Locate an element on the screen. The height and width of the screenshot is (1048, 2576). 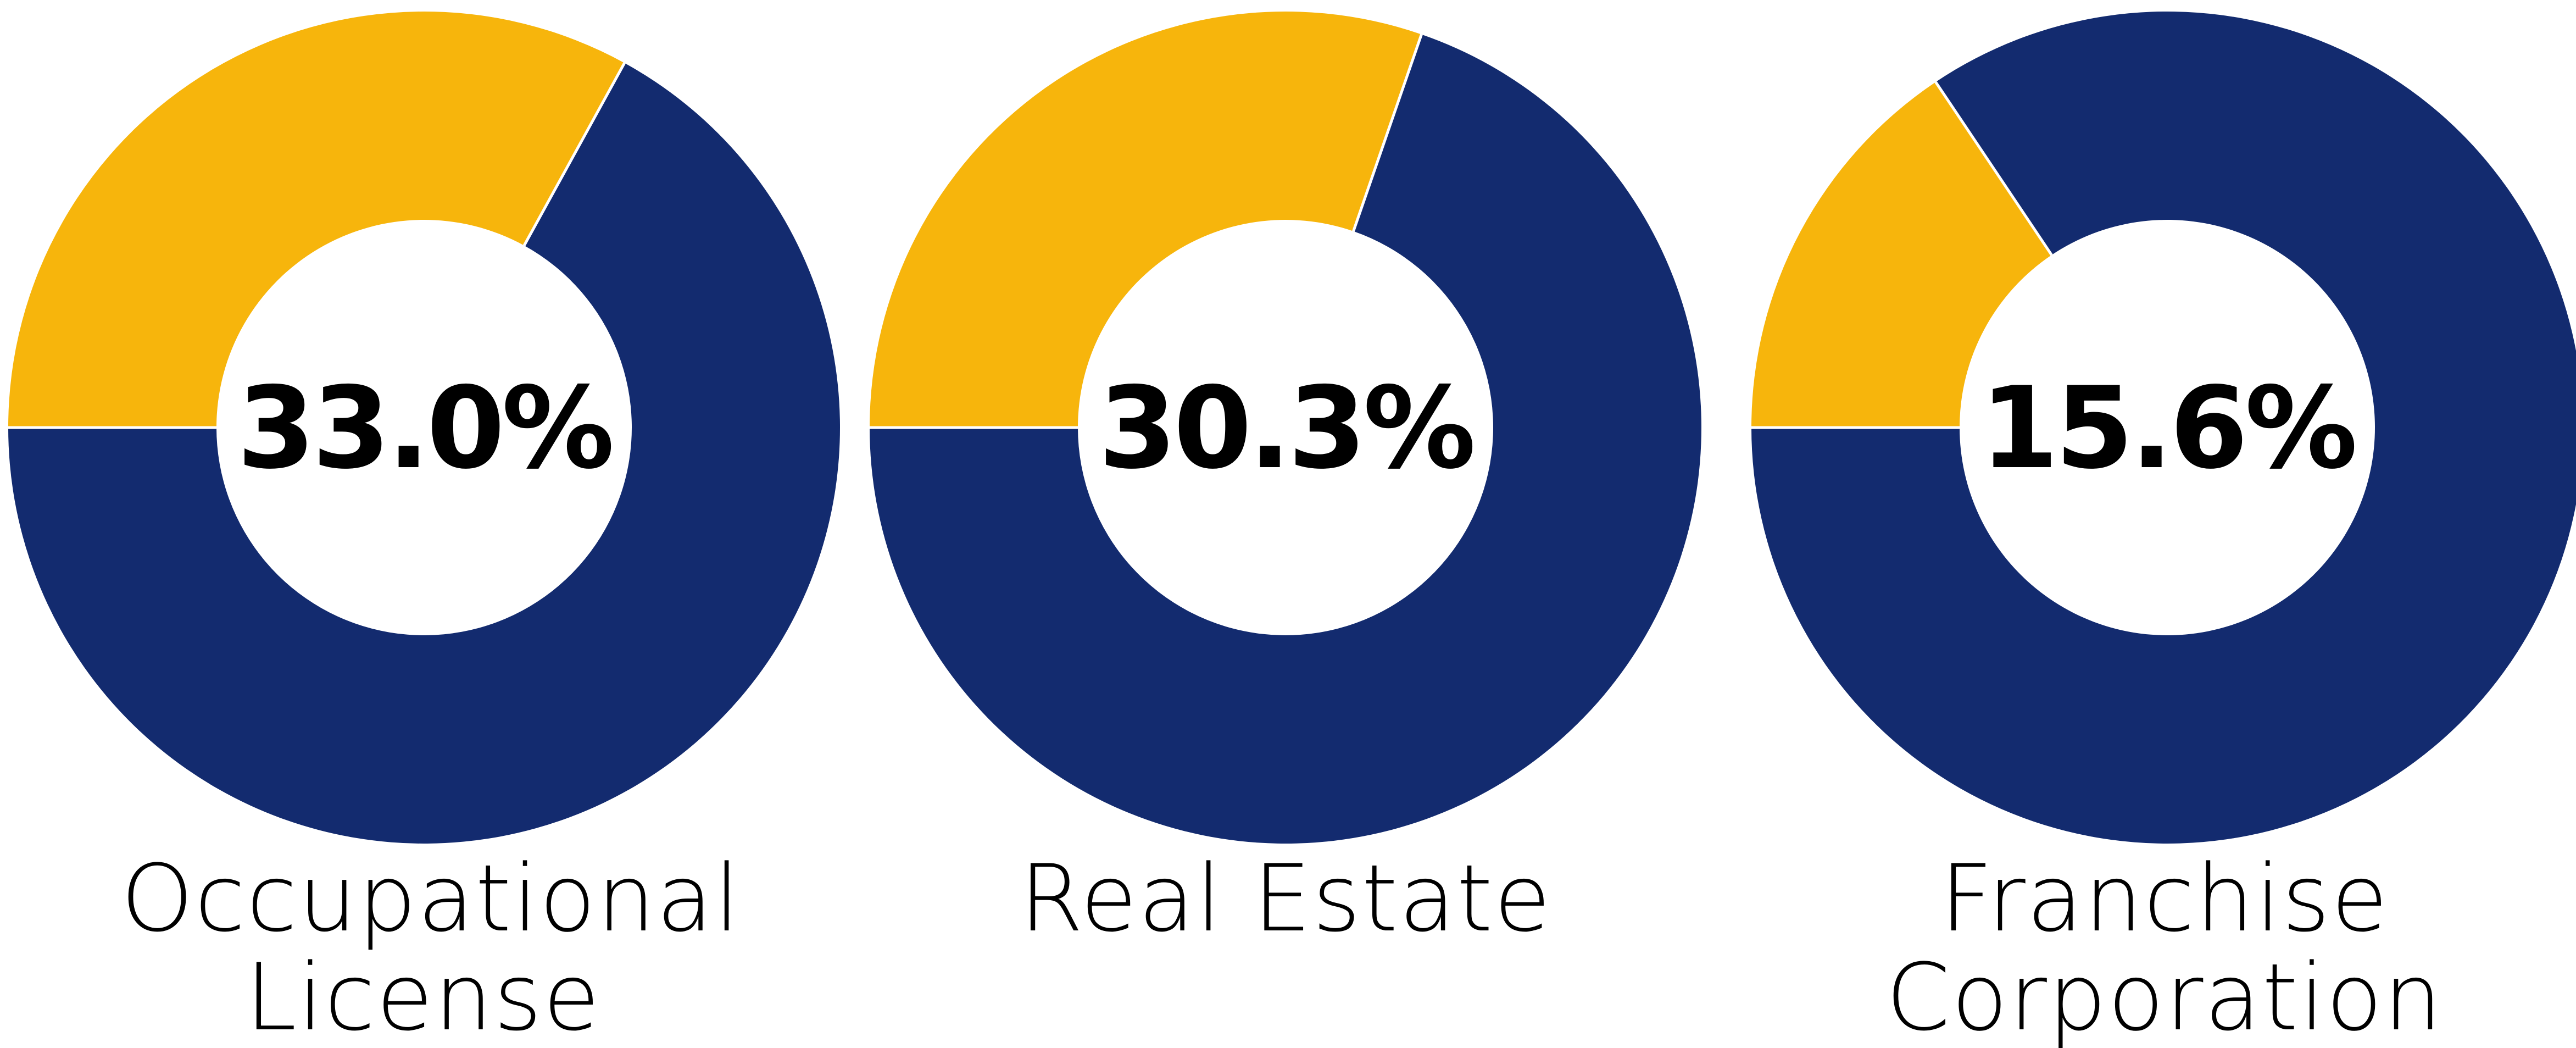
caption-real-estate: Real Estate is located at coordinates (1285, 898).